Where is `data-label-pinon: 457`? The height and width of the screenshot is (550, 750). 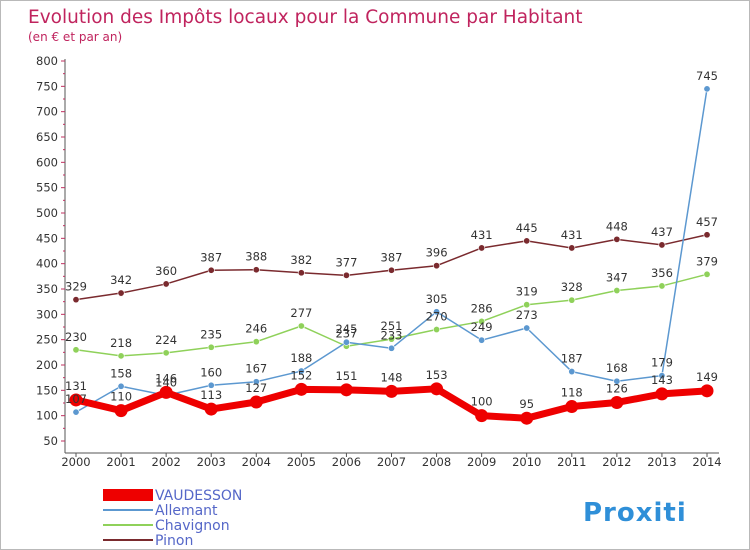
data-label-pinon: 457 is located at coordinates (707, 222).